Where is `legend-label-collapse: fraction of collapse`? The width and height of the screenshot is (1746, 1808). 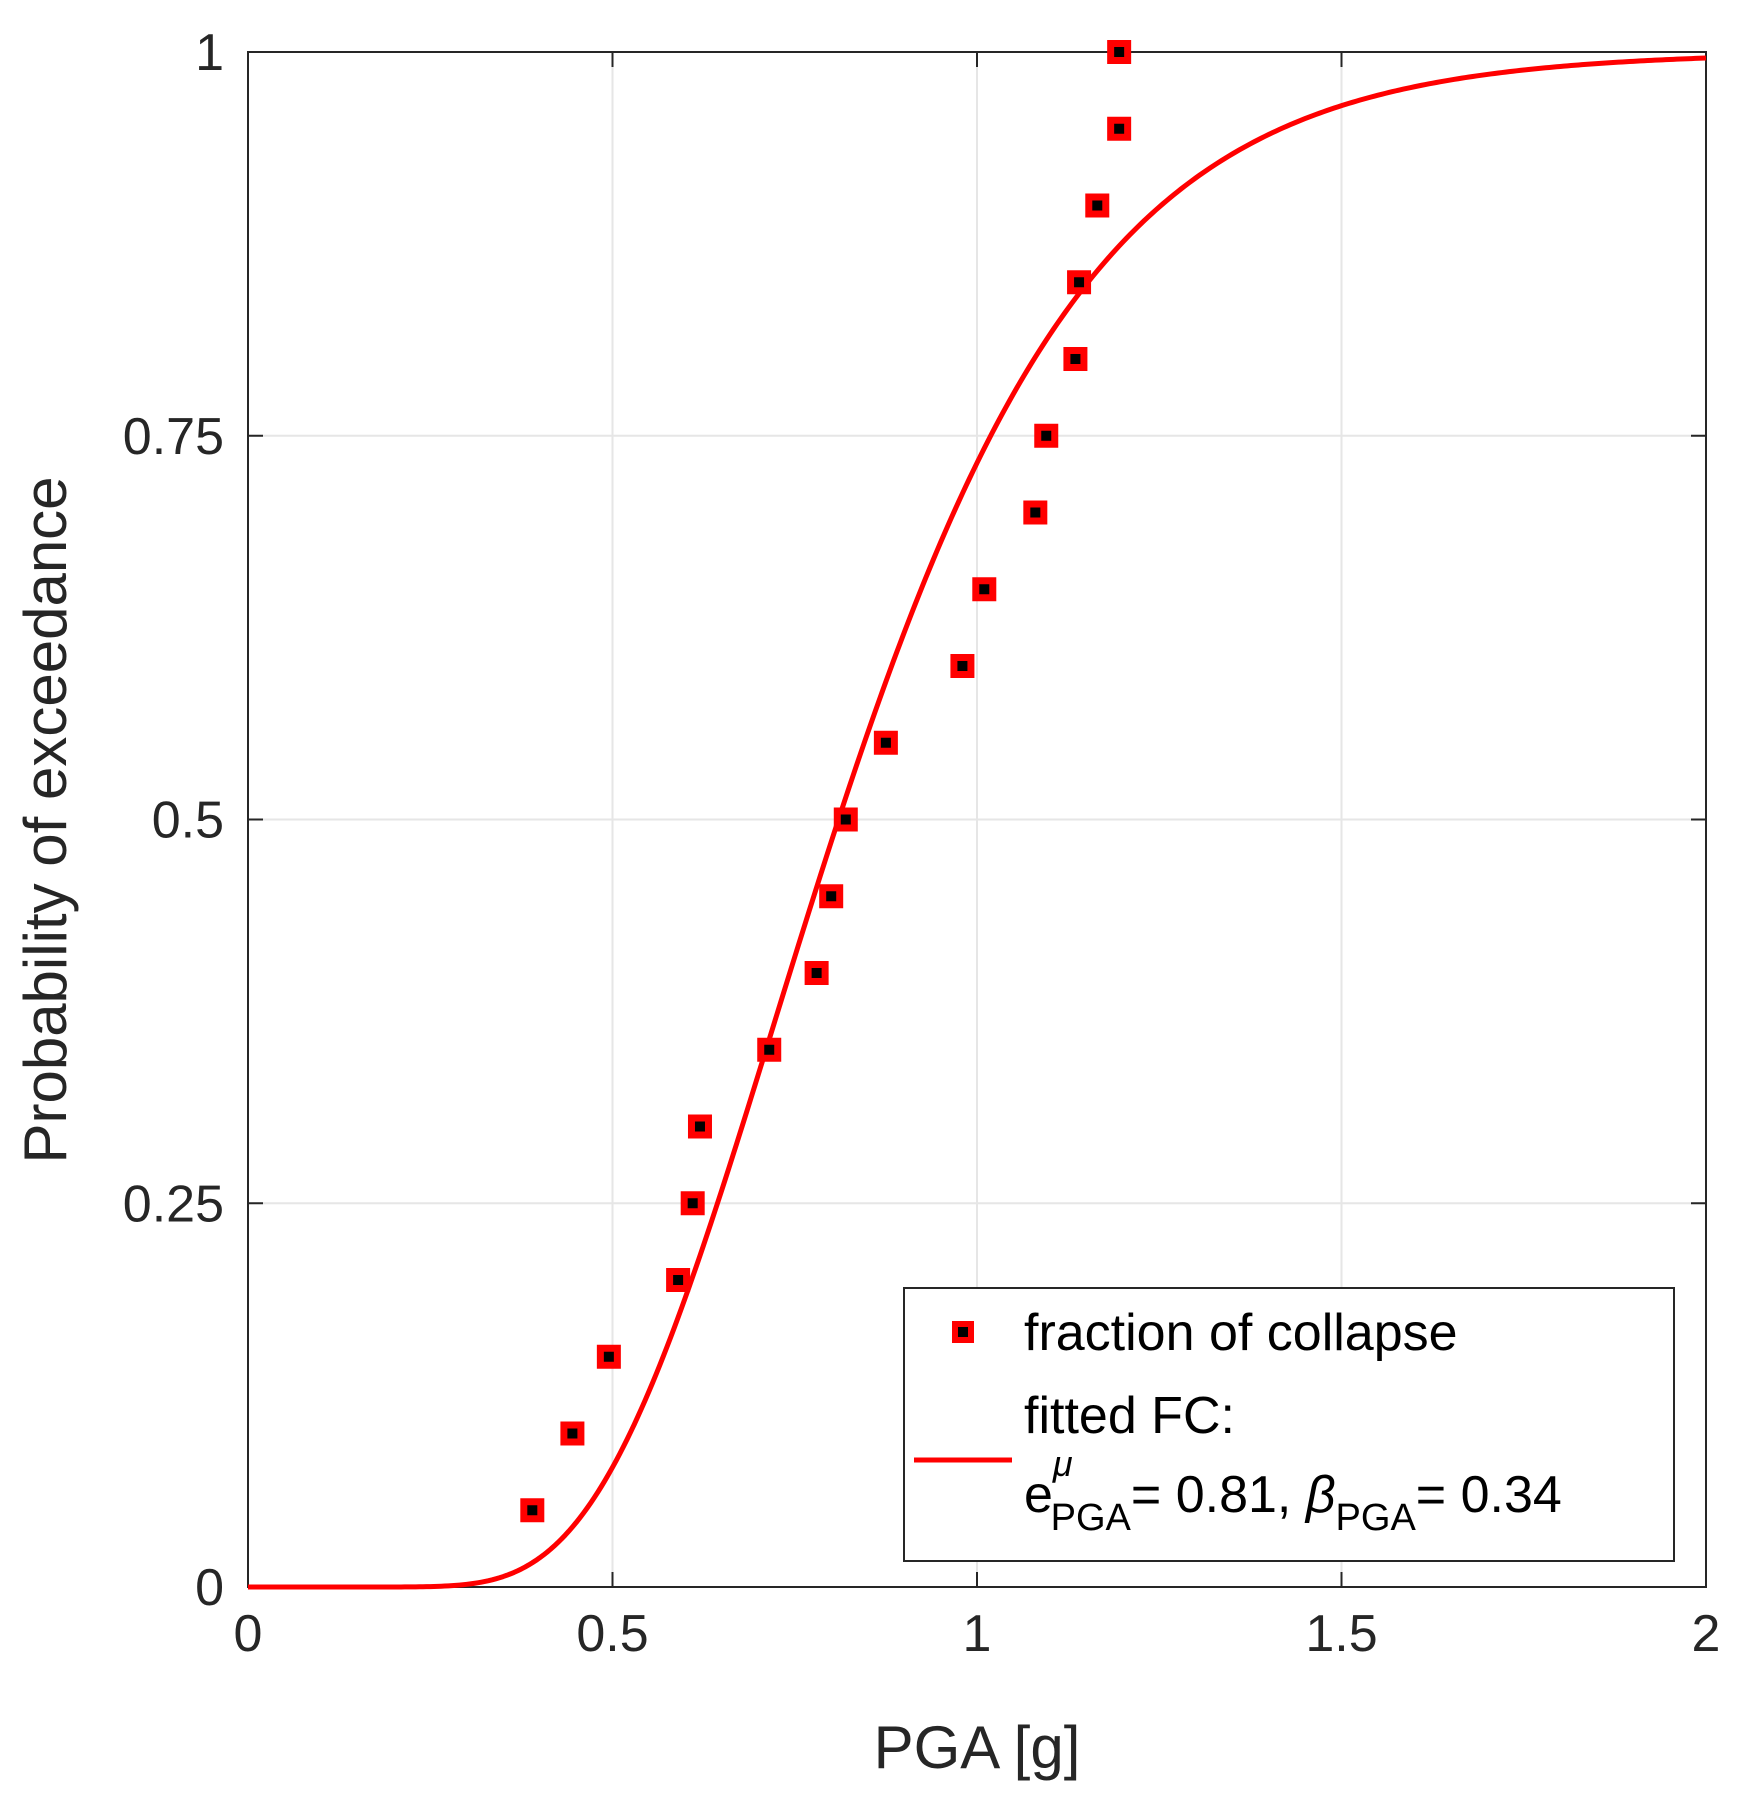 legend-label-collapse: fraction of collapse is located at coordinates (1241, 1333).